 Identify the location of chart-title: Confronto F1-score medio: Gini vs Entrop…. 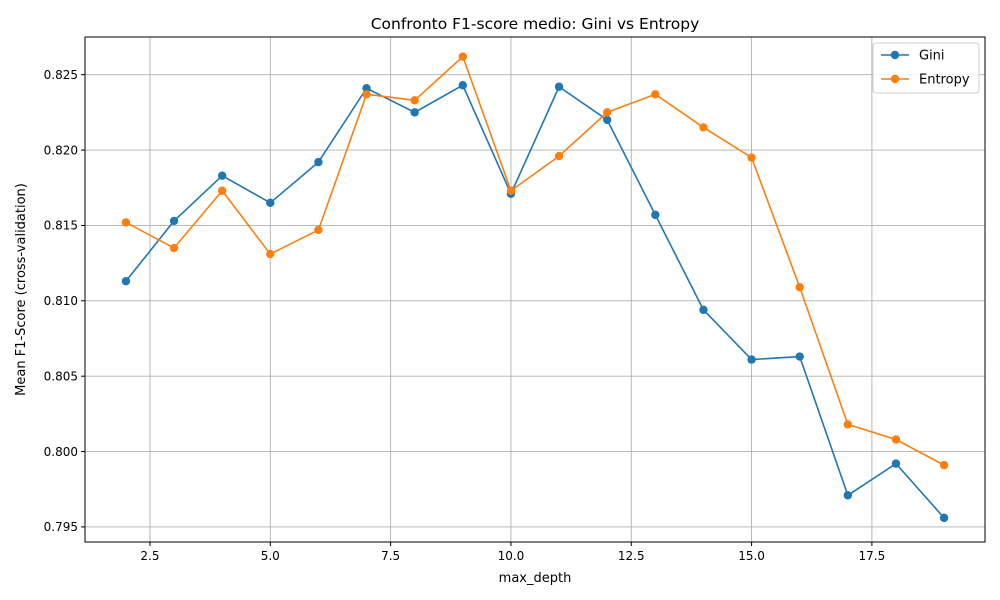
(535, 24).